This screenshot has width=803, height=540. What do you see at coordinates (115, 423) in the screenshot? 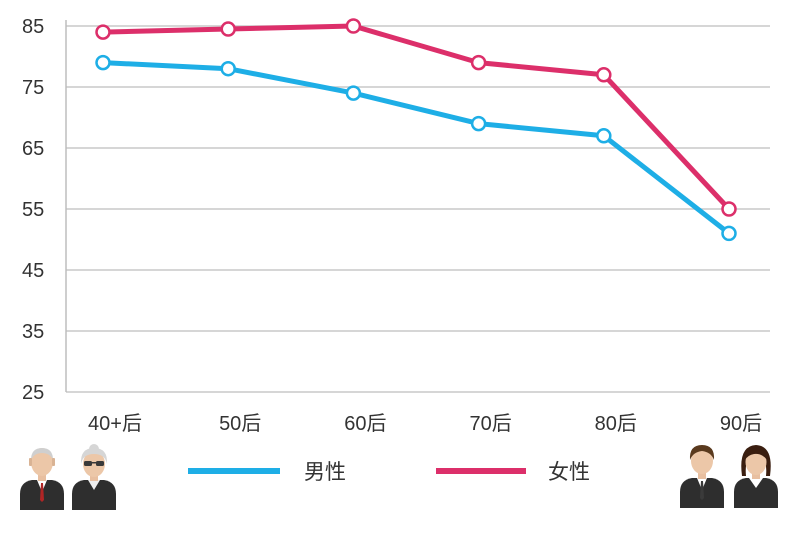
I see `x-tick-label-0: 40+后` at bounding box center [115, 423].